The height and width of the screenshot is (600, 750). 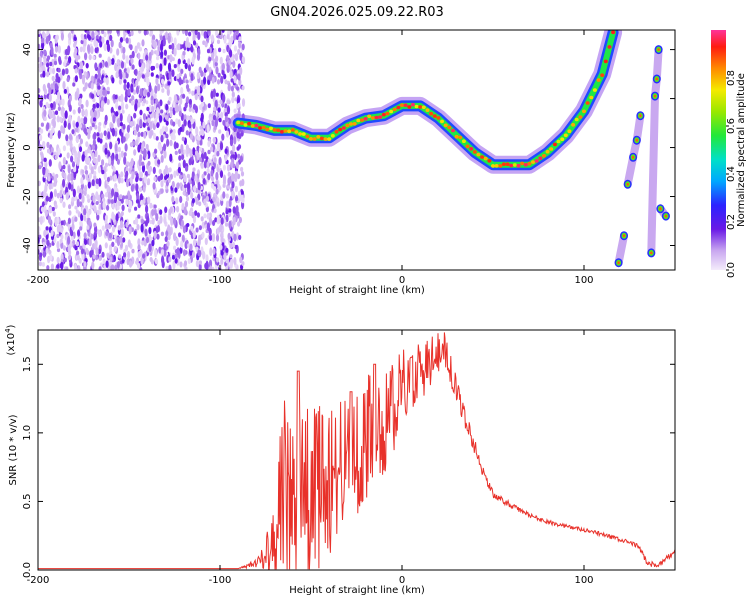 I want to click on x-tick-label: -100, so click(x=220, y=280).